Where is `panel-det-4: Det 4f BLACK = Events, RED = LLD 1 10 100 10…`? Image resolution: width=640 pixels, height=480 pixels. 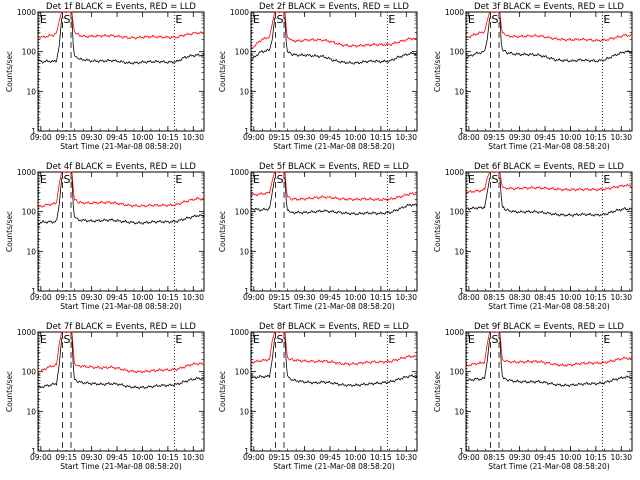 panel-det-4: Det 4f BLACK = Events, RED = LLD 1 10 100 10… is located at coordinates (105, 236).